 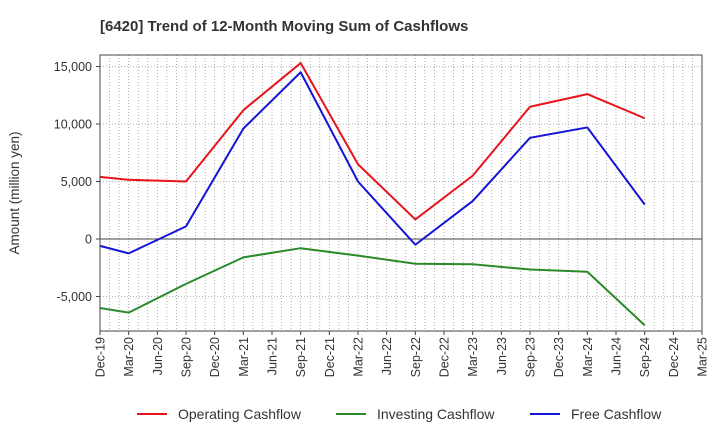 I want to click on x-tick-label: Jun-21, so click(x=273, y=356).